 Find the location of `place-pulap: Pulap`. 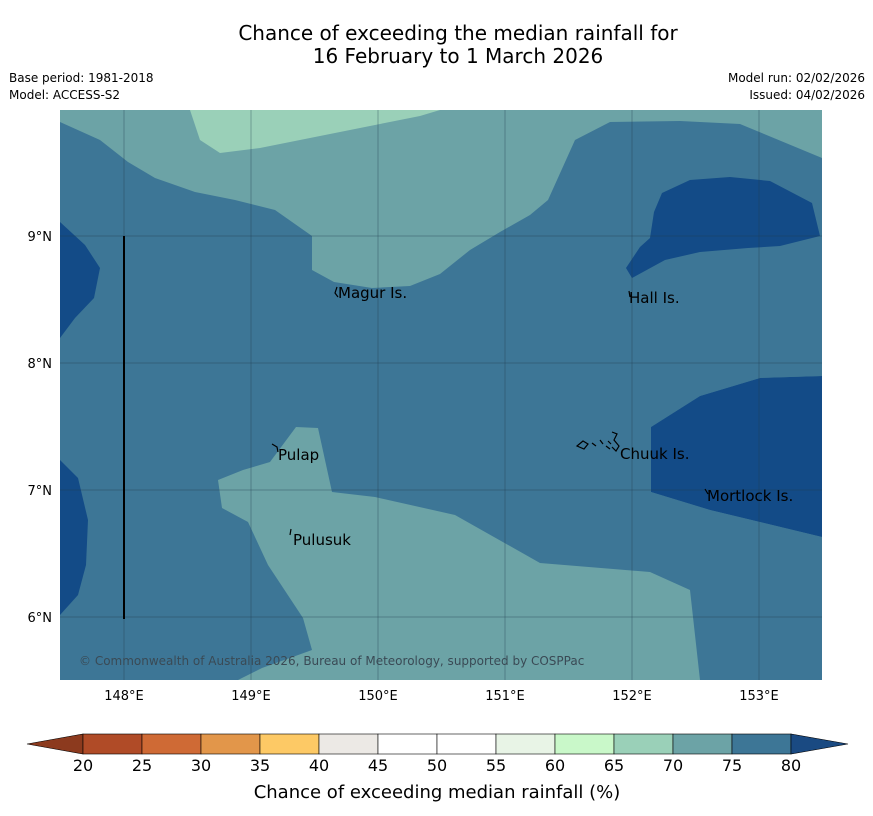

place-pulap: Pulap is located at coordinates (298, 455).